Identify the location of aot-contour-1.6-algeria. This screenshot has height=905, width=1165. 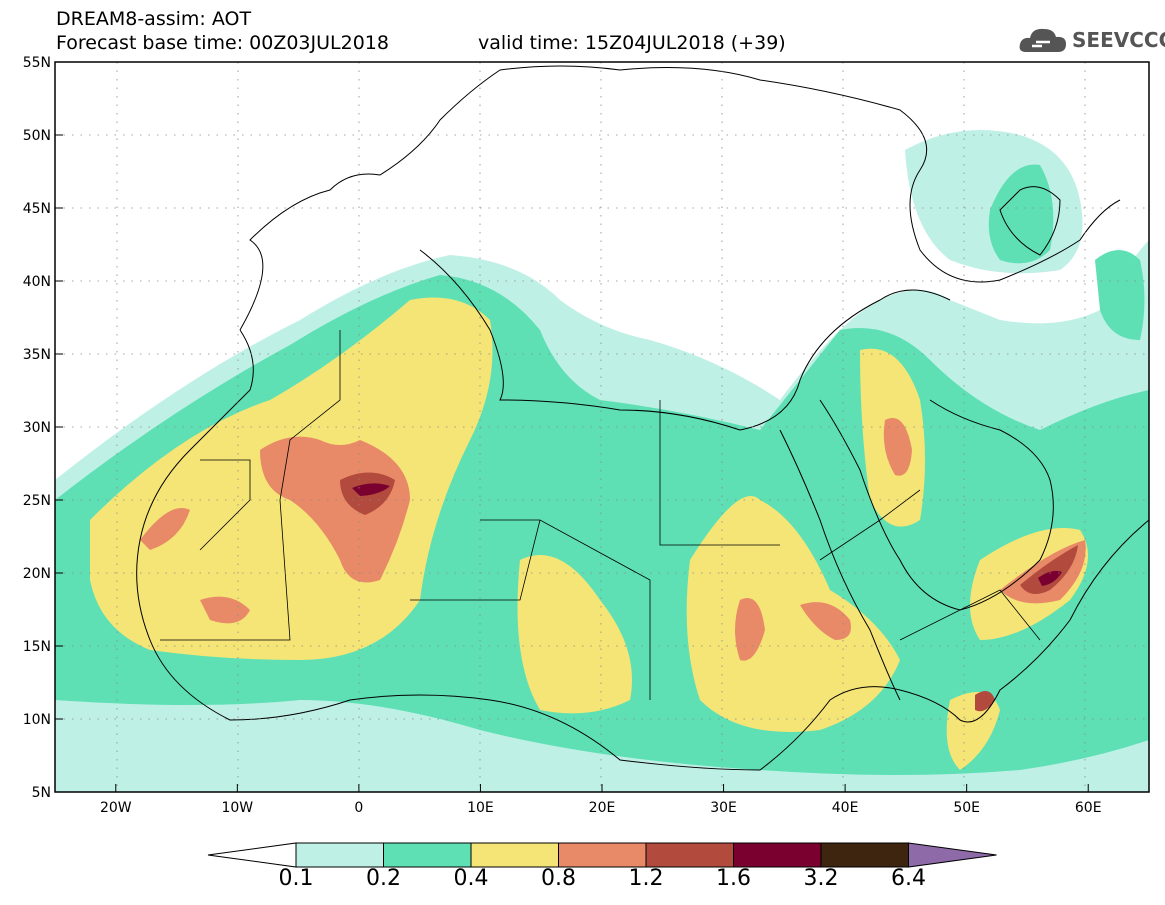
(371, 489).